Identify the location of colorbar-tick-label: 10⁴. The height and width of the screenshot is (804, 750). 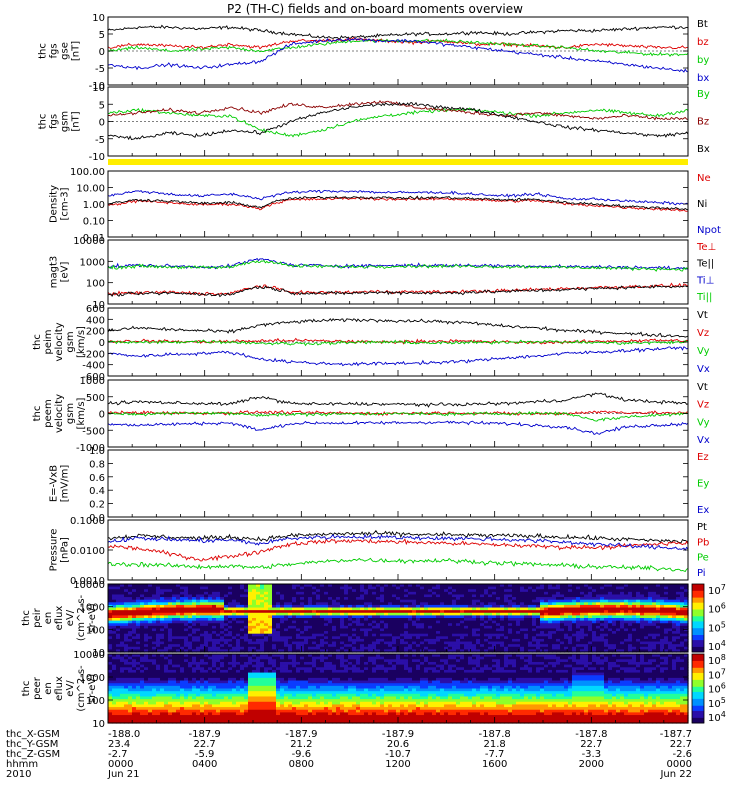
(717, 646).